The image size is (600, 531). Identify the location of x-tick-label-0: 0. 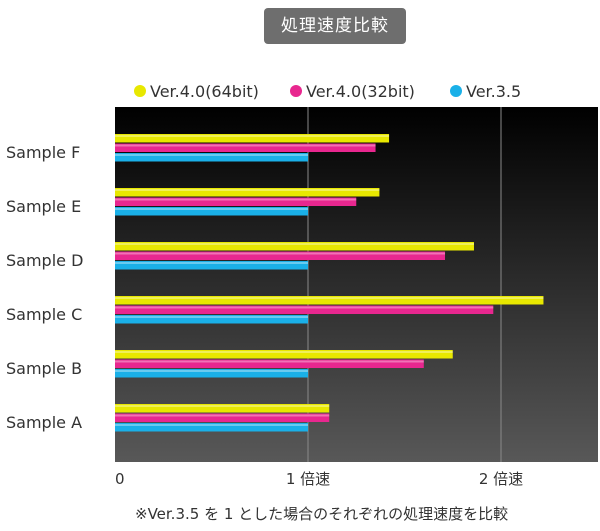
(120, 479).